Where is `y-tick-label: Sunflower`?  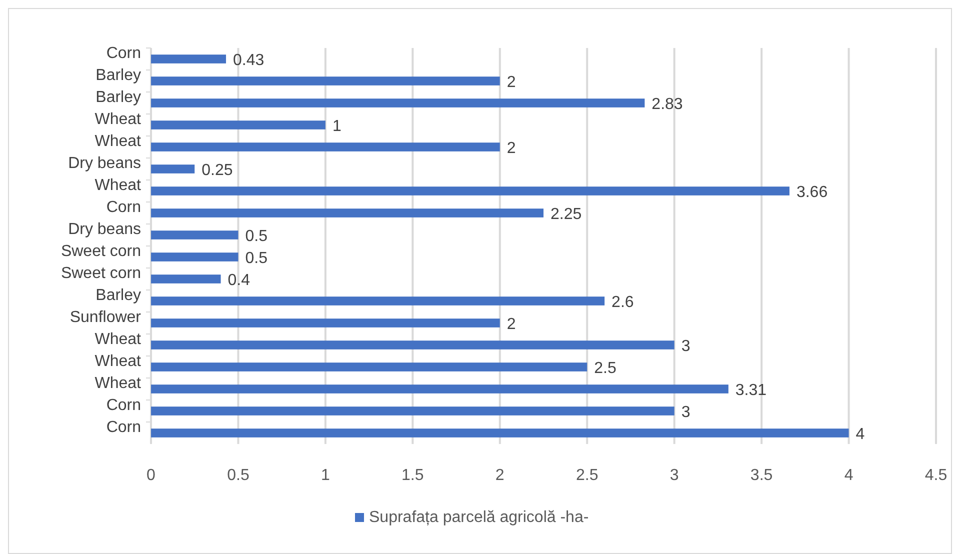
y-tick-label: Sunflower is located at coordinates (106, 317).